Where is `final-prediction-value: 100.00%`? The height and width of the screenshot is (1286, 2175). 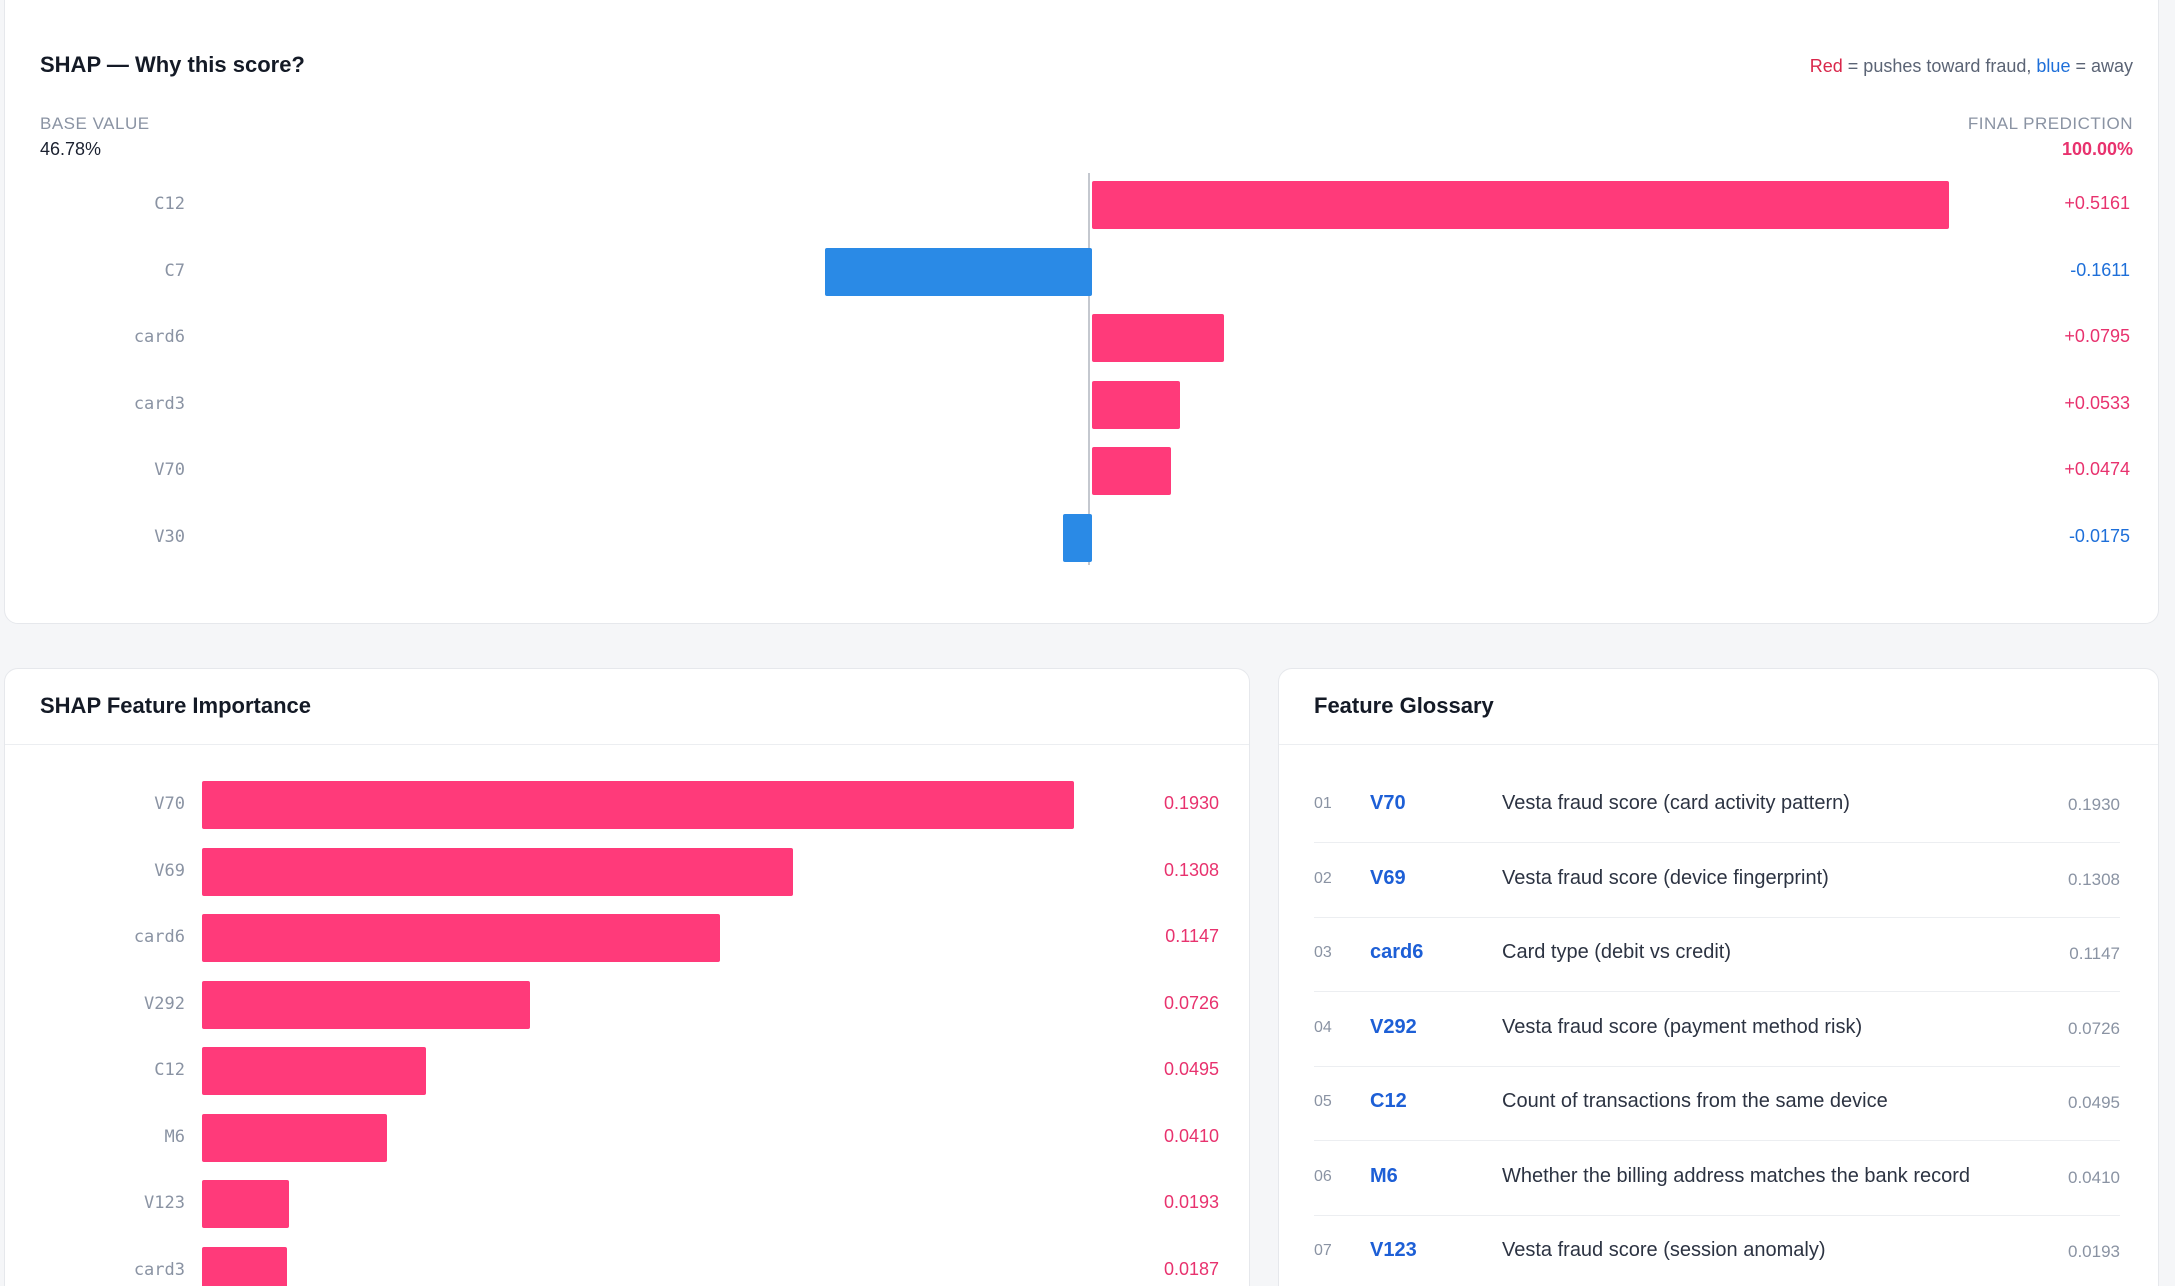 final-prediction-value: 100.00% is located at coordinates (2097, 149).